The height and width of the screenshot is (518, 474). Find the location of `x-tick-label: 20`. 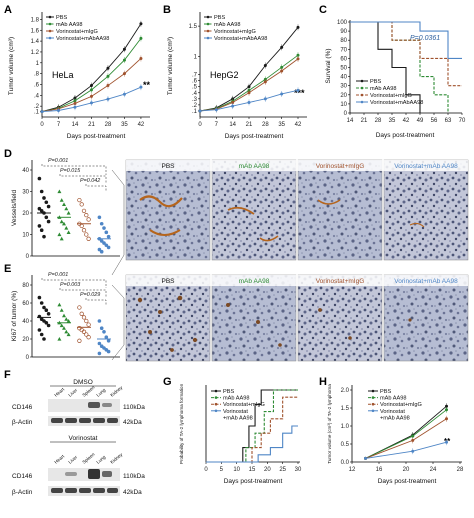

x-tick-label: 20 is located at coordinates (267, 470).